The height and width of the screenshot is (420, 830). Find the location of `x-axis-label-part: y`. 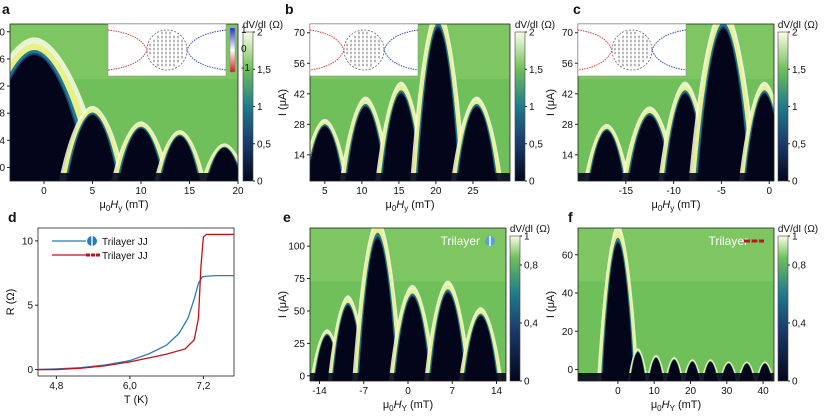

x-axis-label-part: y is located at coordinates (406, 208).